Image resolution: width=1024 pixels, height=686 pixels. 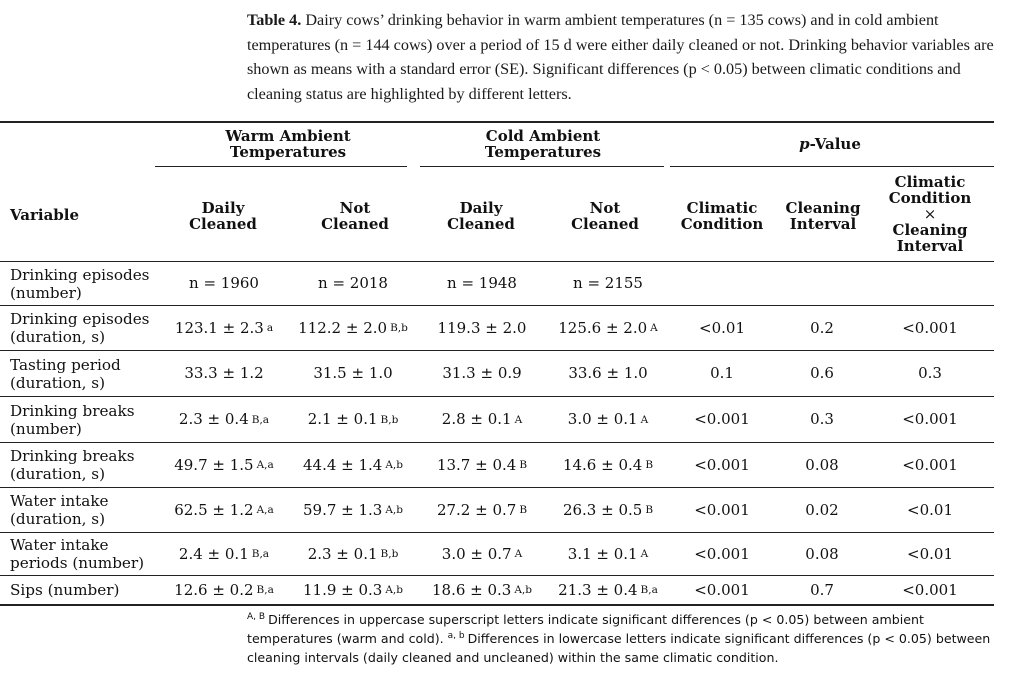 What do you see at coordinates (59, 510) in the screenshot?
I see `row-variable-label: Water intake (duration, s)` at bounding box center [59, 510].